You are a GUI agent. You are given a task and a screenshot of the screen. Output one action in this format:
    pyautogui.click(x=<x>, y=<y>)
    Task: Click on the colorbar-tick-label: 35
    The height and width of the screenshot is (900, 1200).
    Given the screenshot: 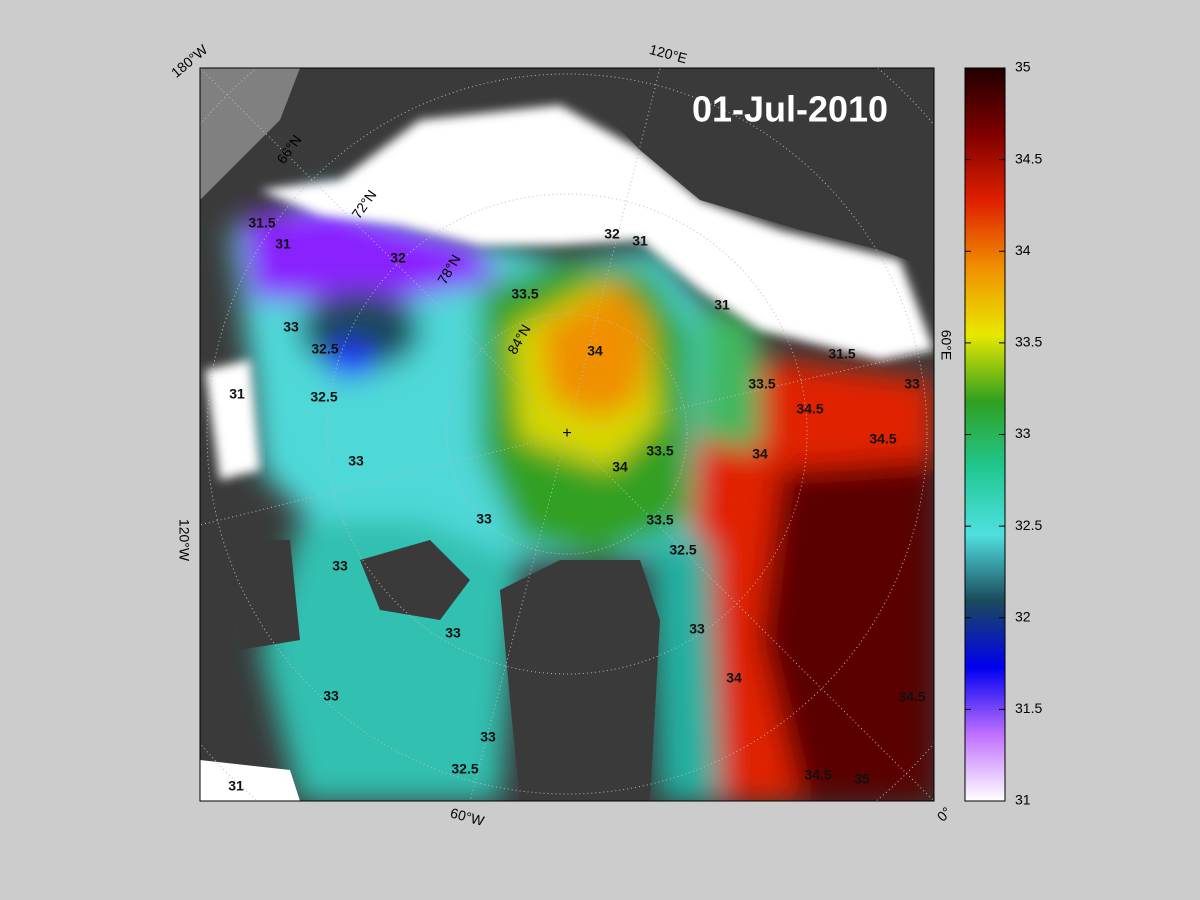 What is the action you would take?
    pyautogui.click(x=1023, y=67)
    